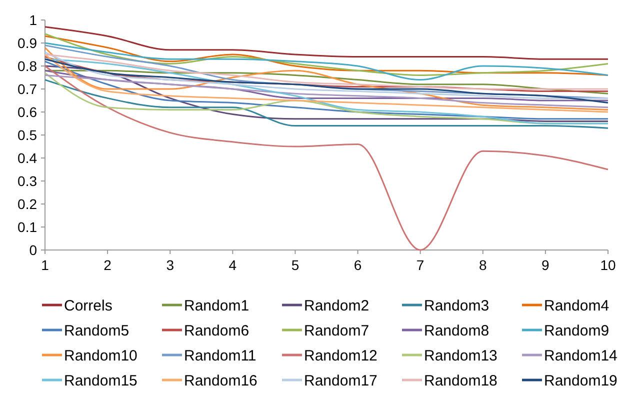 Image resolution: width=618 pixels, height=402 pixels. I want to click on legend-label: Random9, so click(577, 331).